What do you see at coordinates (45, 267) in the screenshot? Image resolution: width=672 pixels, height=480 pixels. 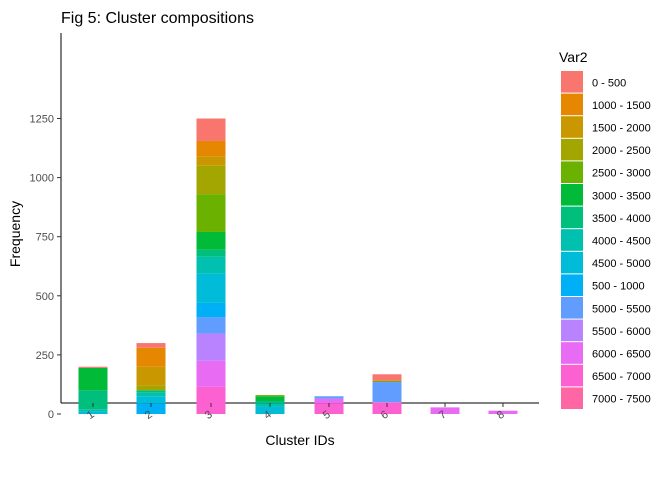 I see `y-ticks: 0 250 500 750 1000 1250` at bounding box center [45, 267].